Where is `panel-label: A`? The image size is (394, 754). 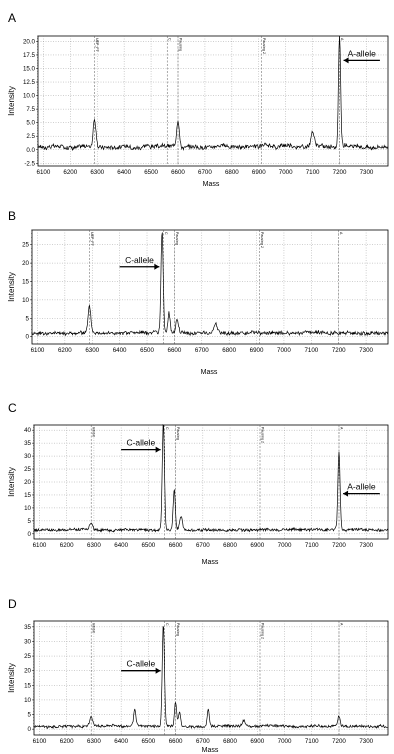
panel-label: A is located at coordinates (12, 18).